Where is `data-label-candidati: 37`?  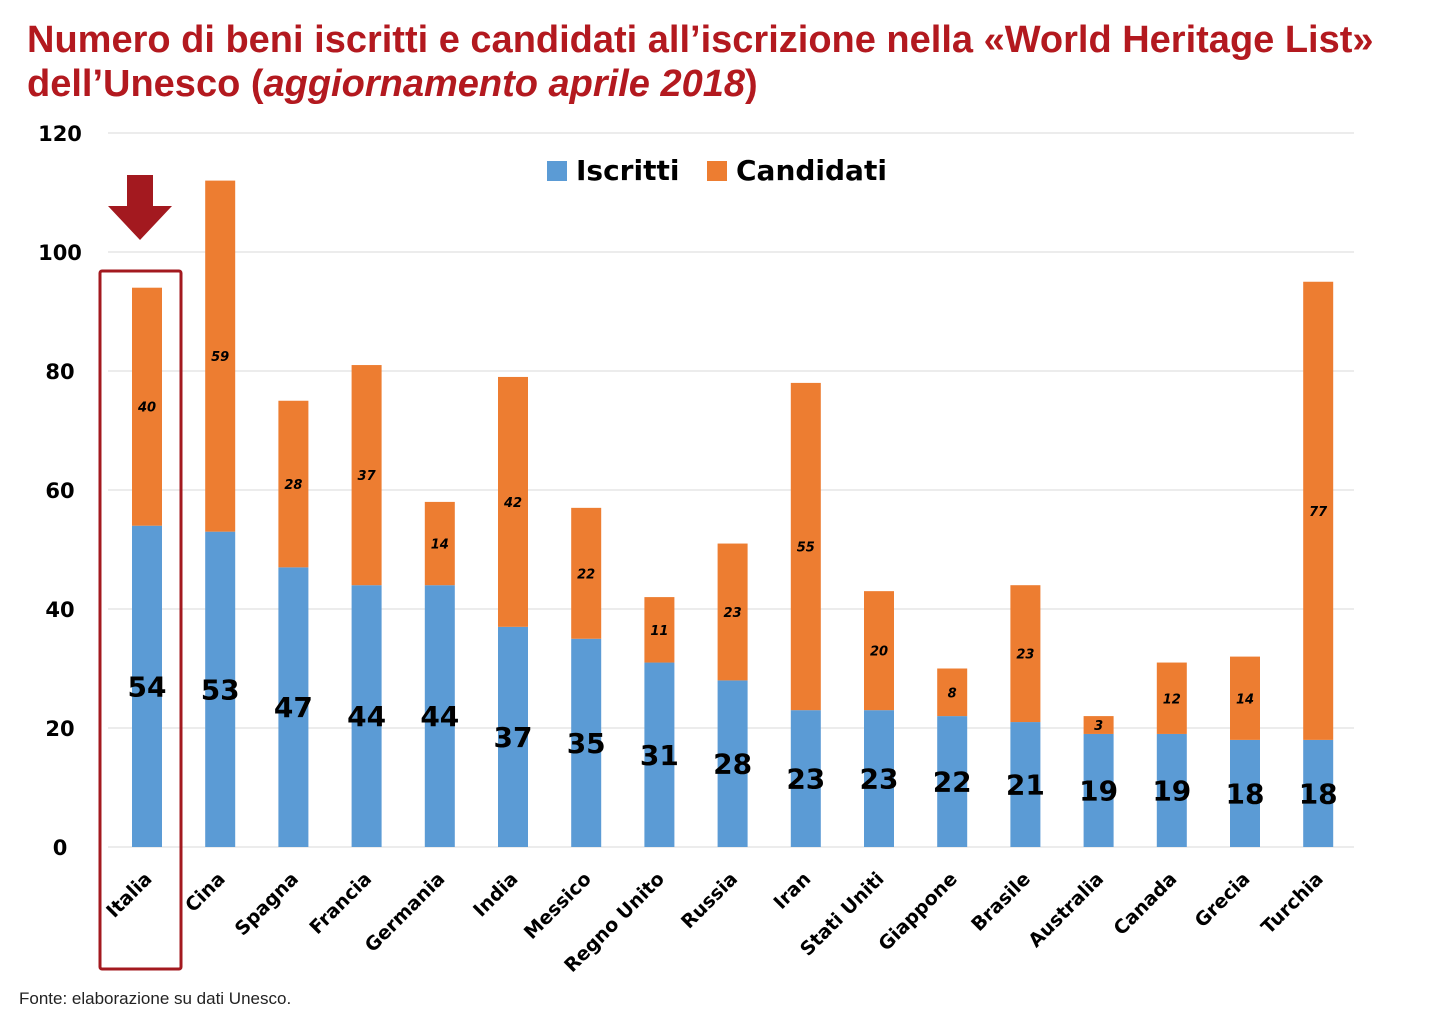
data-label-candidati: 37 is located at coordinates (367, 476).